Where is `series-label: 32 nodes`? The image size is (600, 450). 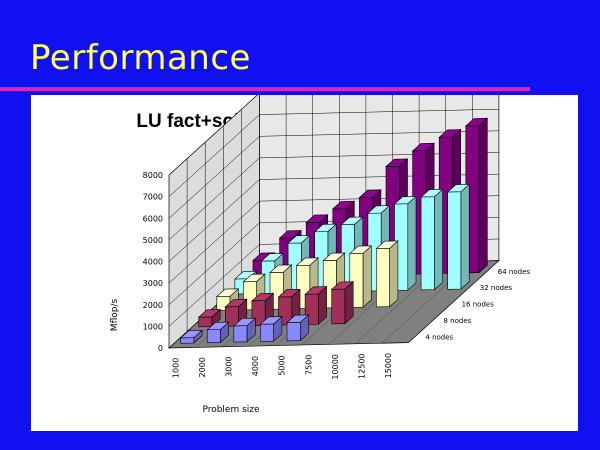 series-label: 32 nodes is located at coordinates (496, 288).